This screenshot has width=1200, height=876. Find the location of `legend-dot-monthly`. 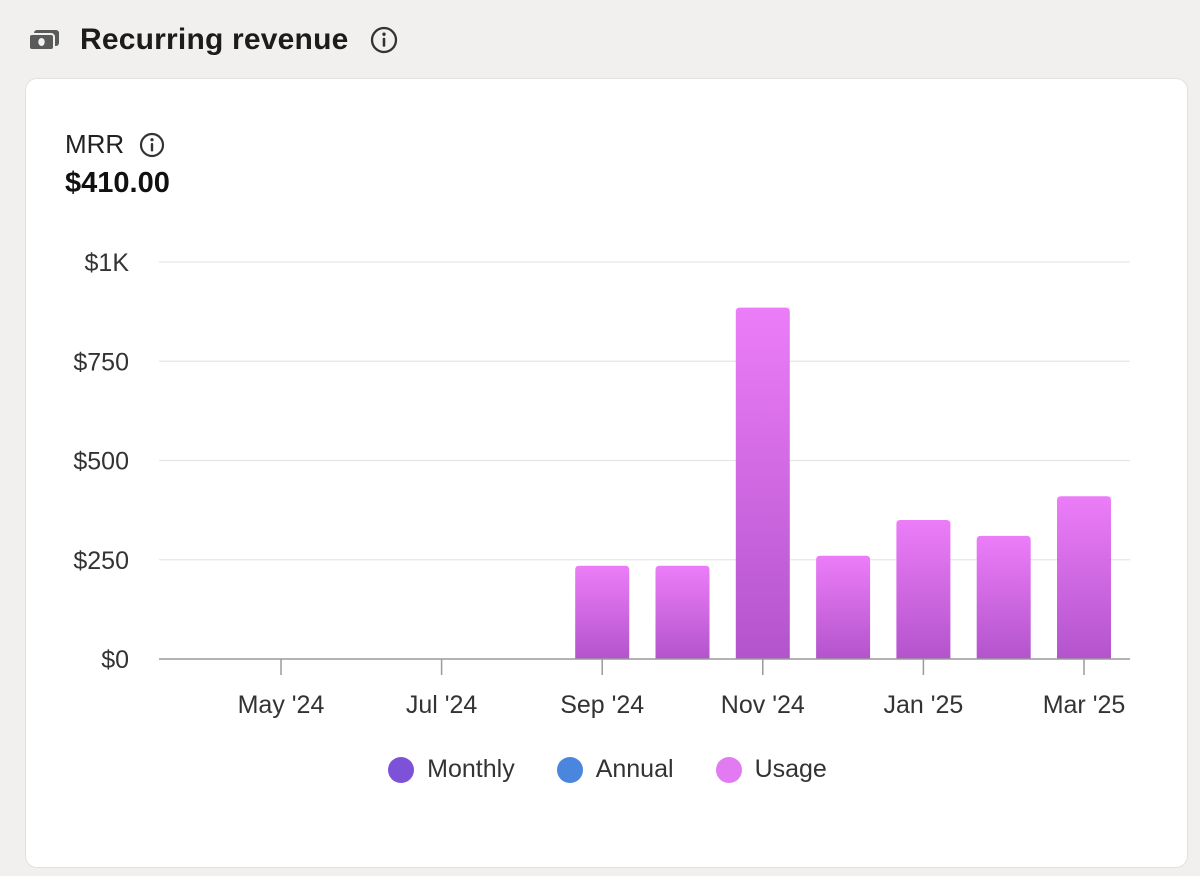

legend-dot-monthly is located at coordinates (401, 769).